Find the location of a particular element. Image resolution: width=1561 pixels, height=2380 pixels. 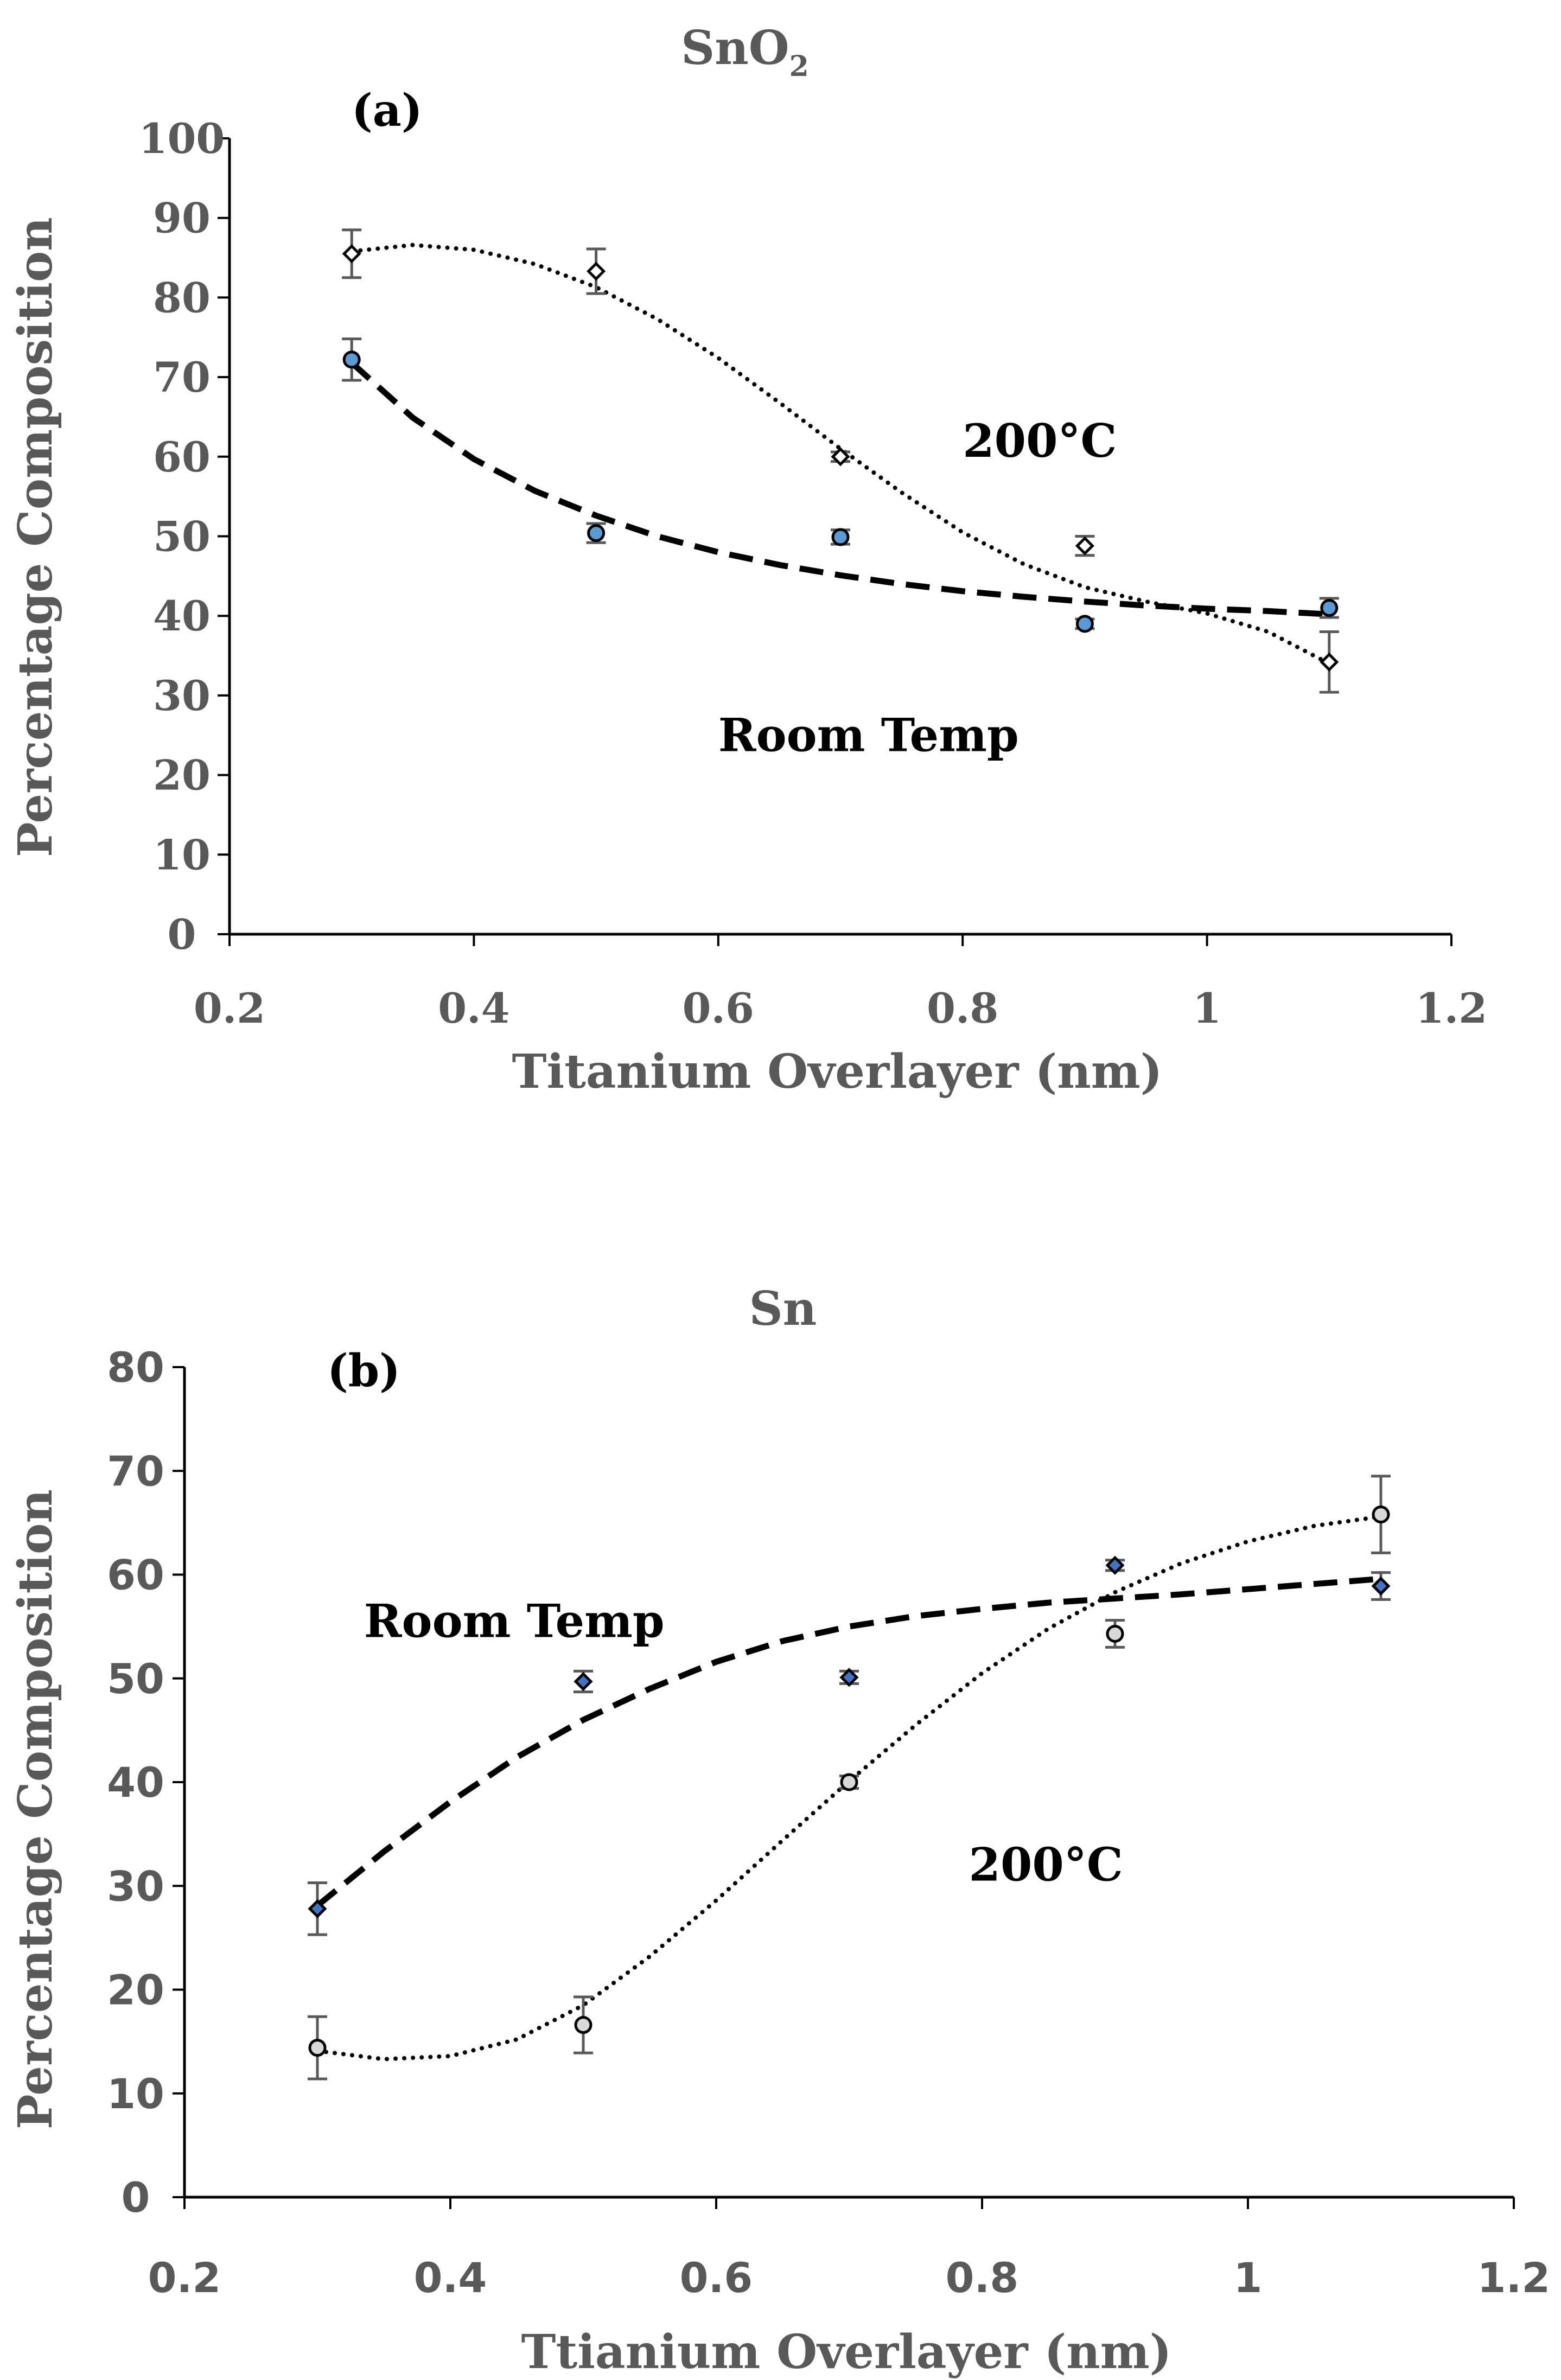

chart-a-y-ticks: 0 10 20 30 40 50 60 70 80 90 100 is located at coordinates (184, 536).